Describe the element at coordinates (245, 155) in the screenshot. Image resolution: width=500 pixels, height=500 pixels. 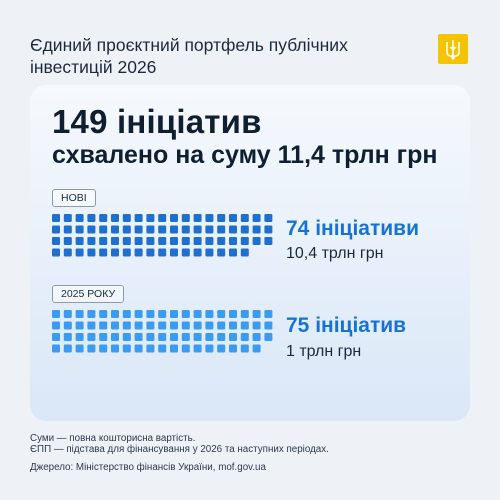
I see `subheadline: схвалено на суму 11,4 трлн грн` at that location.